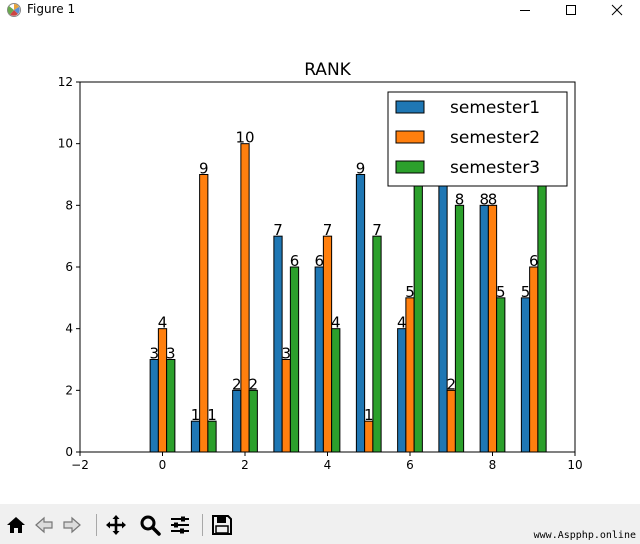 This screenshot has width=640, height=544. I want to click on data-label-semester2-2: 10, so click(244, 138).